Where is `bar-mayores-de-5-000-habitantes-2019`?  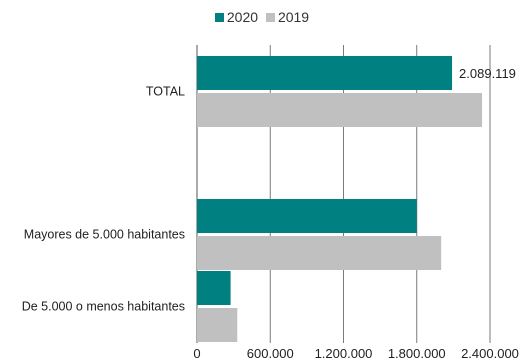
bar-mayores-de-5-000-habitantes-2019 is located at coordinates (319, 253).